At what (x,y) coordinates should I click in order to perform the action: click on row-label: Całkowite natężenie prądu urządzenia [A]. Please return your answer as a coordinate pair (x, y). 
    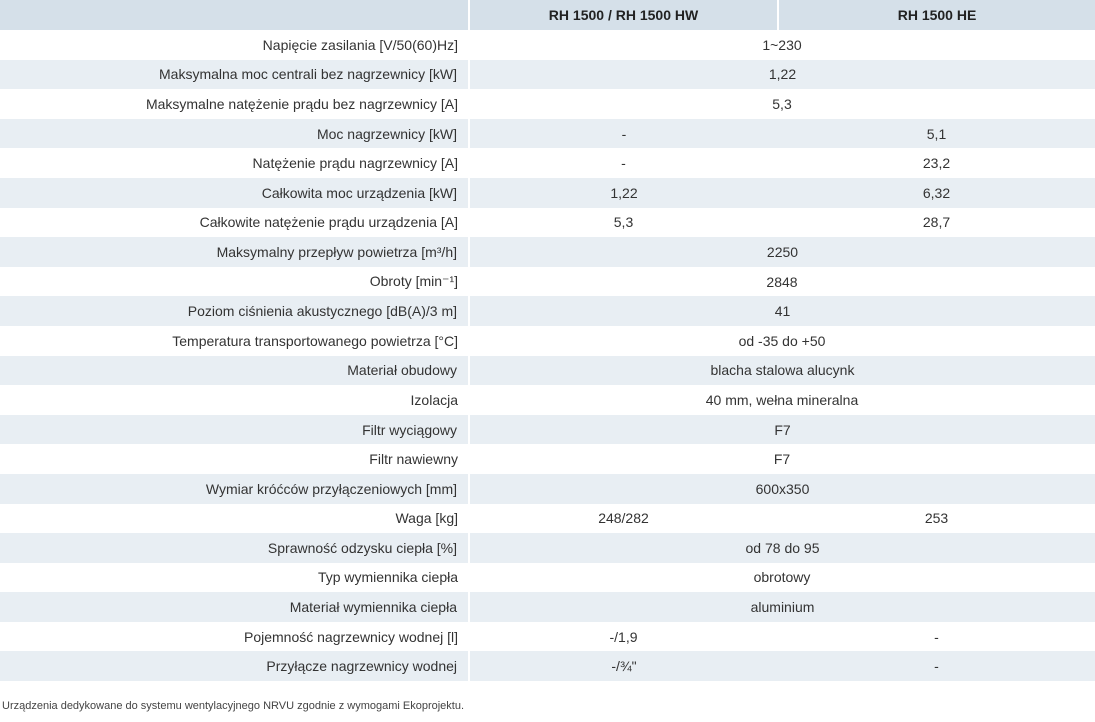
    Looking at the image, I should click on (328, 222).